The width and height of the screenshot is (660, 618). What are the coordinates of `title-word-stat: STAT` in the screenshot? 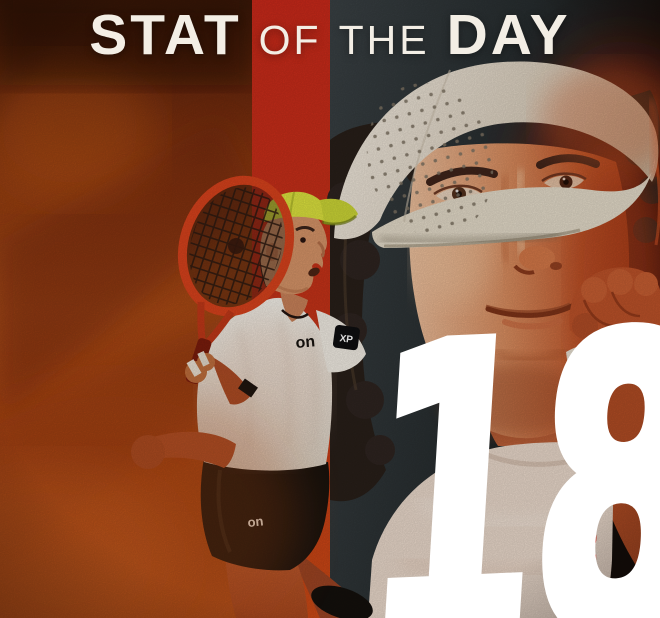 It's located at (165, 35).